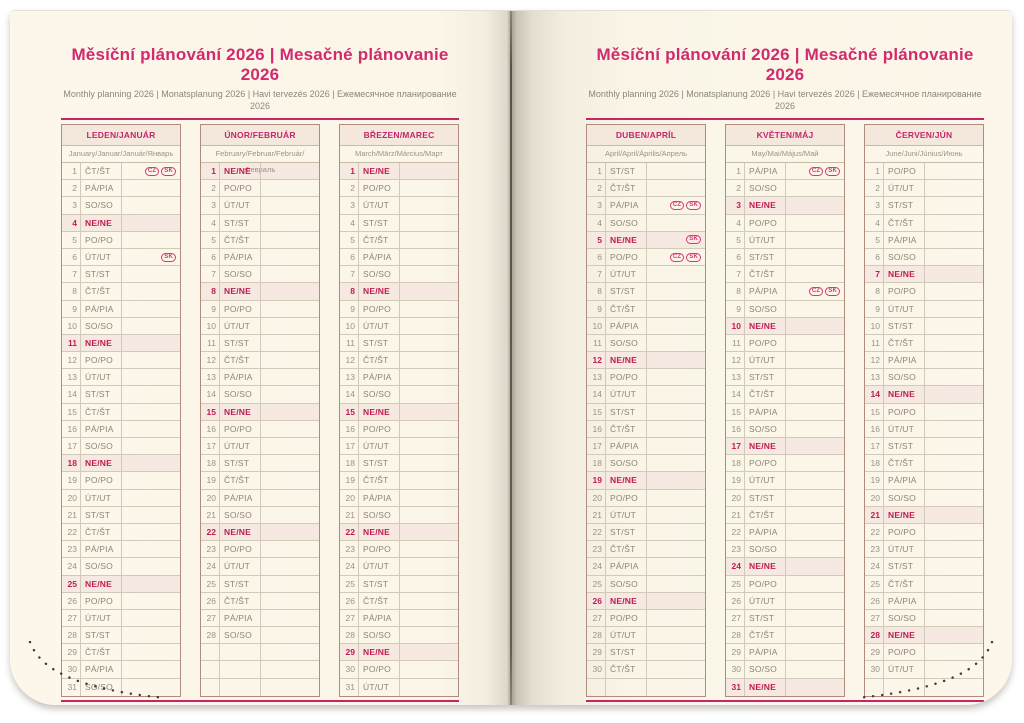 Image resolution: width=1024 pixels, height=723 pixels. Describe the element at coordinates (785, 601) in the screenshot. I see `day-row: 26 ÚT/UT` at that location.